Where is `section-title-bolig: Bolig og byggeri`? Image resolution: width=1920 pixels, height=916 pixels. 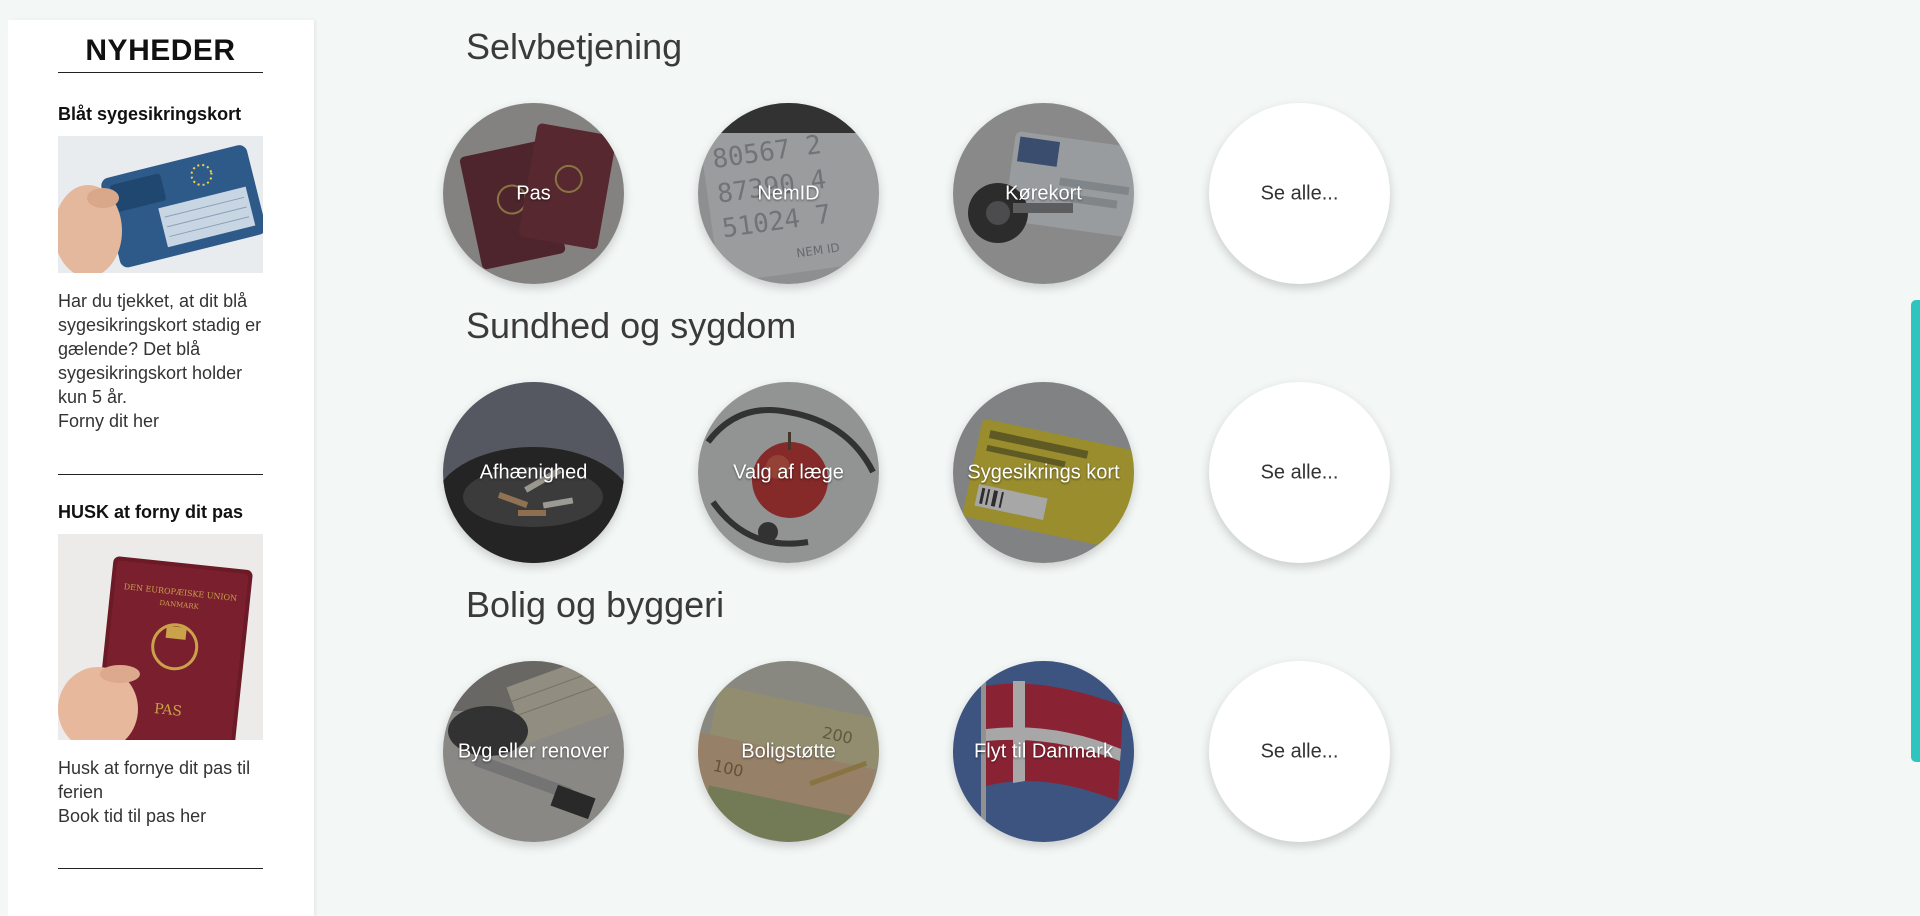
section-title-bolig: Bolig og byggeri is located at coordinates (595, 604).